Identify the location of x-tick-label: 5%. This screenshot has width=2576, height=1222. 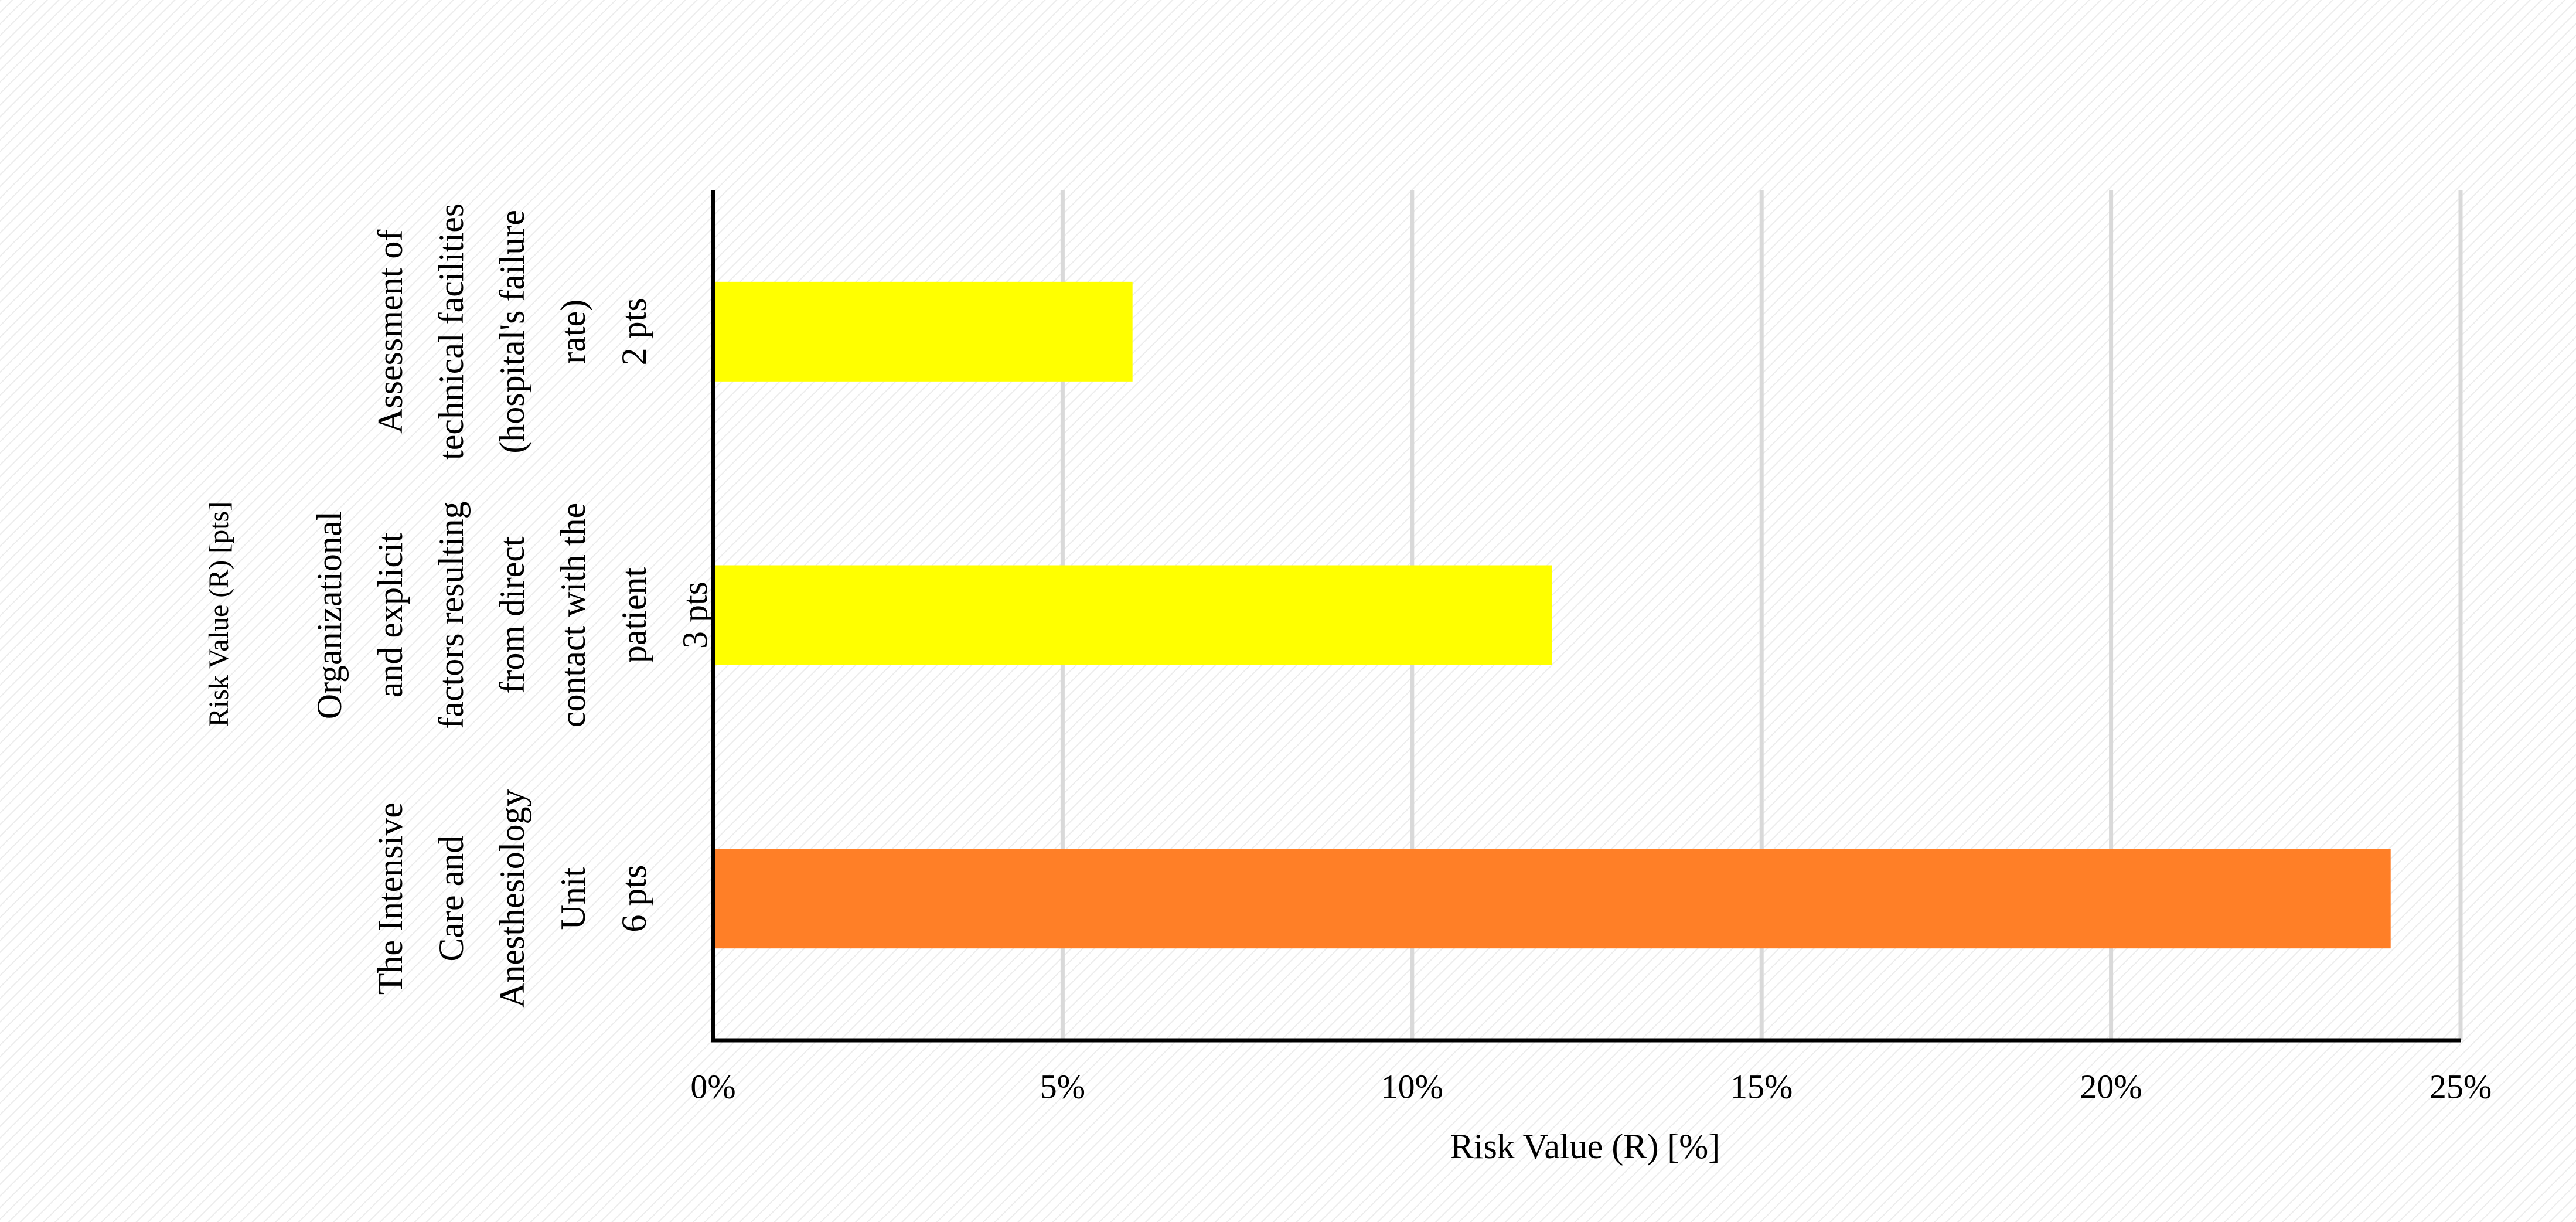
(1062, 1086).